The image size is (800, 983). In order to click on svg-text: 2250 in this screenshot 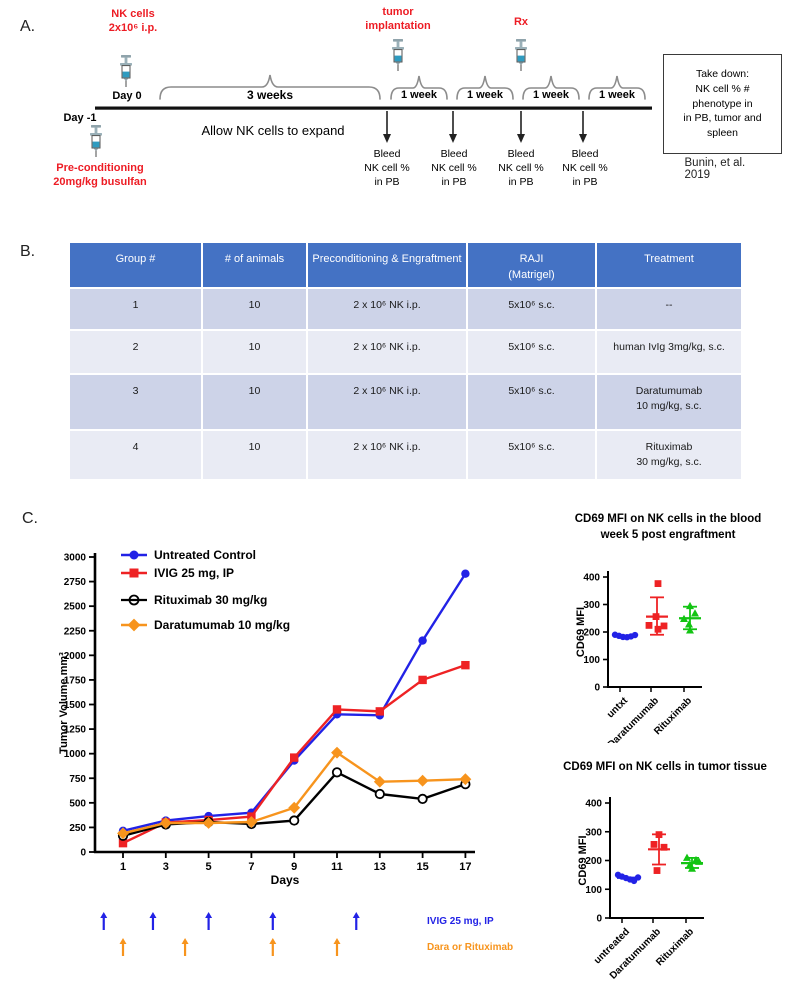, I will do `click(75, 631)`.